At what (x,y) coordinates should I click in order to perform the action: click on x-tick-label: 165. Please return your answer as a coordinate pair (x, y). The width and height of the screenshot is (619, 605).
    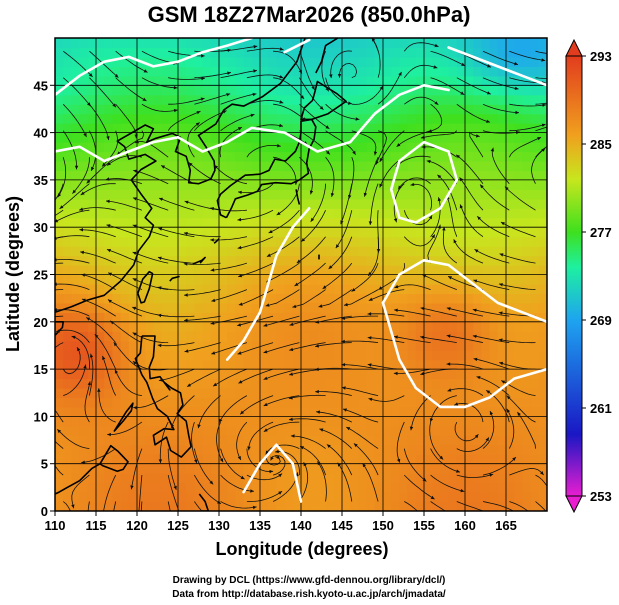
    Looking at the image, I should click on (506, 525).